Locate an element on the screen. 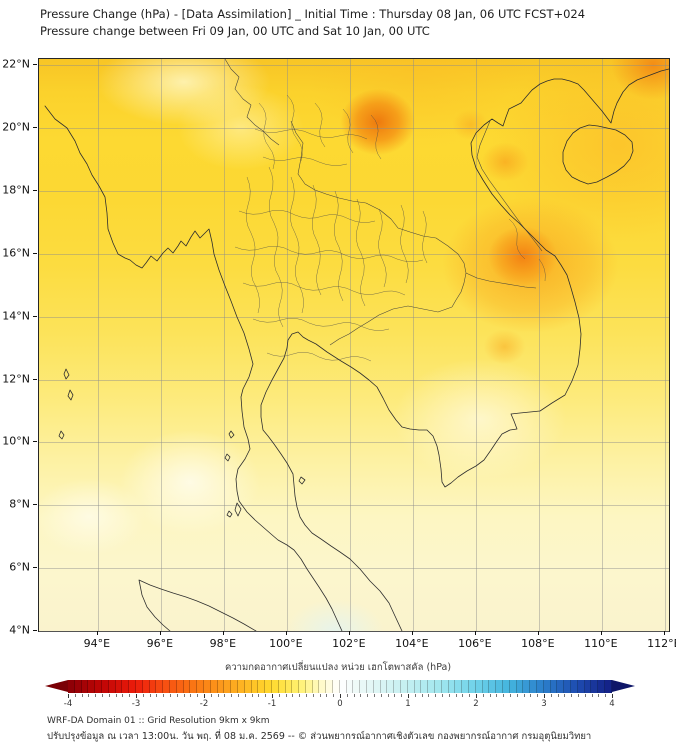 Image resolution: width=676 pixels, height=756 pixels. y-tick-label: 14°N is located at coordinates (16, 316).